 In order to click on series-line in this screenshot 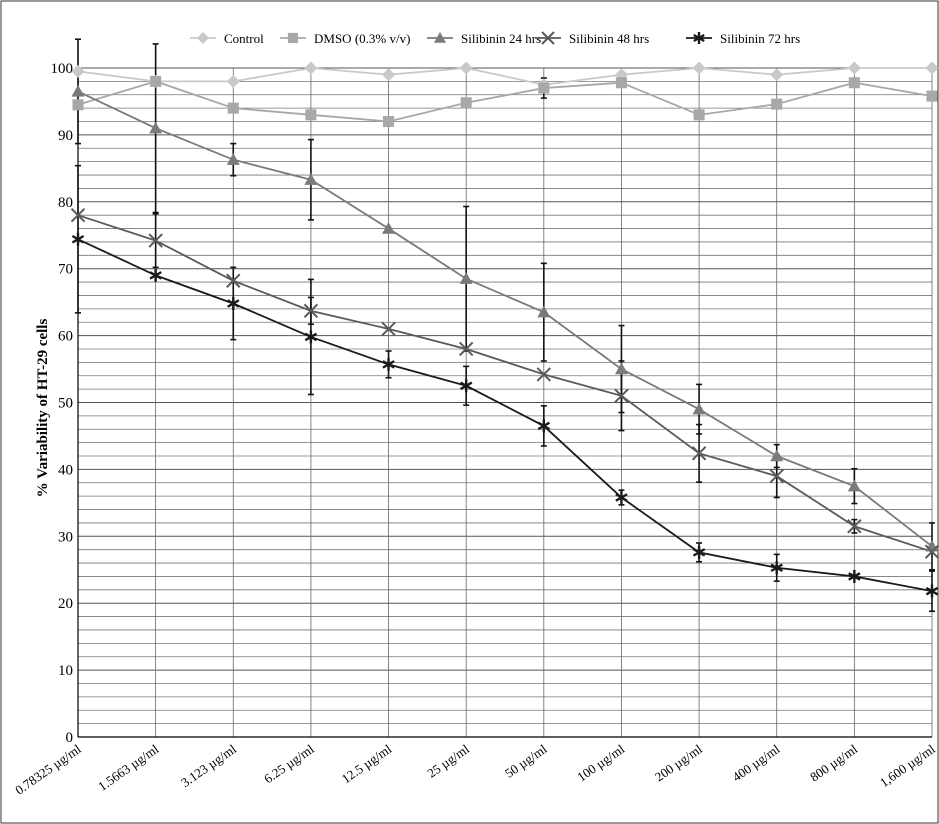, I will do `click(504, 76)`.